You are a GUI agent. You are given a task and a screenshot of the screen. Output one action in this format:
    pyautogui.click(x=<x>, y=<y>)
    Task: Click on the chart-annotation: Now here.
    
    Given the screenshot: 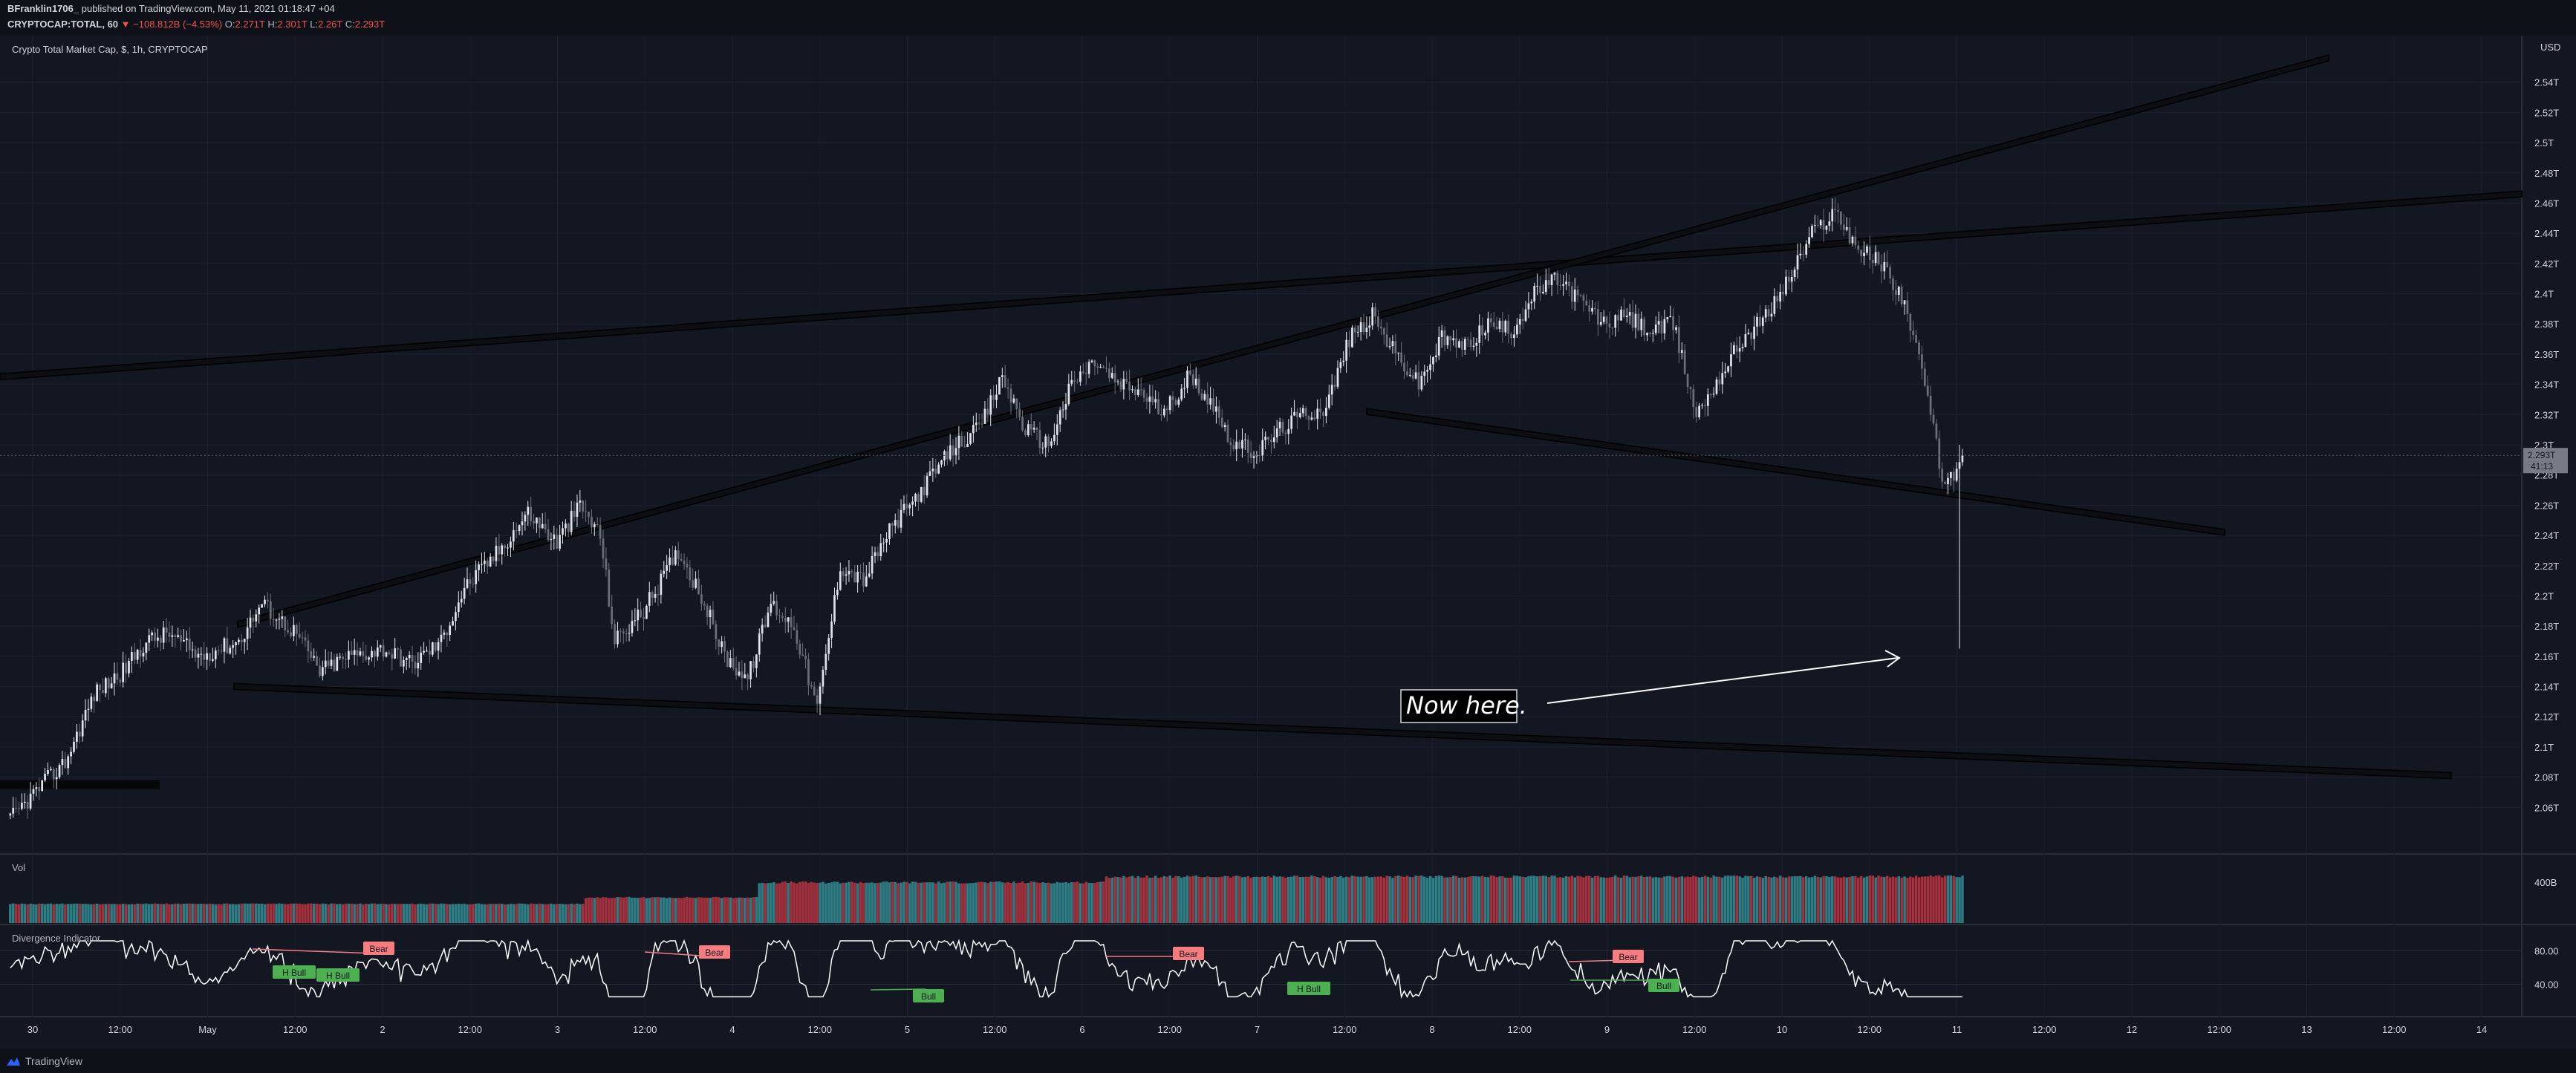 What is the action you would take?
    pyautogui.click(x=1650, y=686)
    